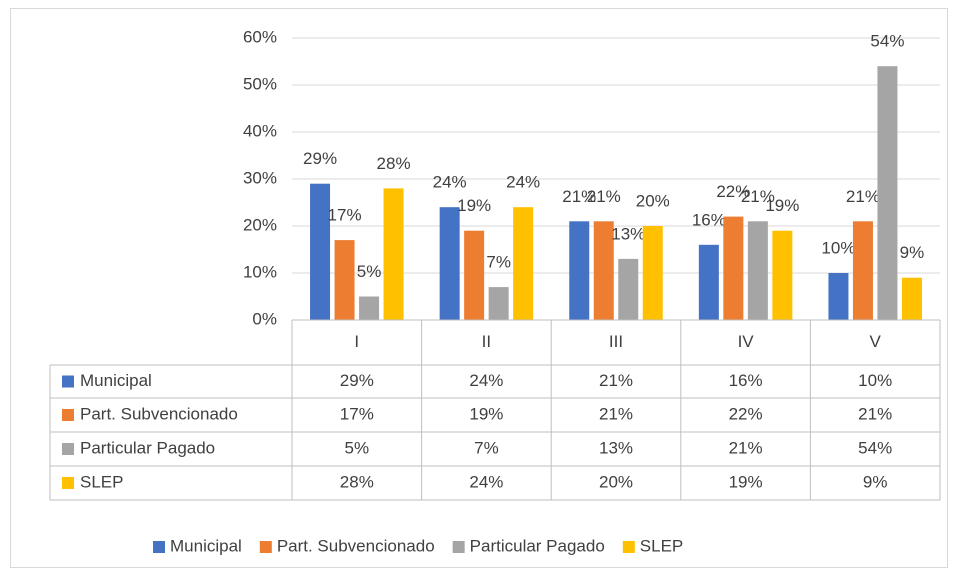 This screenshot has height=576, width=957. What do you see at coordinates (260, 271) in the screenshot?
I see `y-tick-label: 10%` at bounding box center [260, 271].